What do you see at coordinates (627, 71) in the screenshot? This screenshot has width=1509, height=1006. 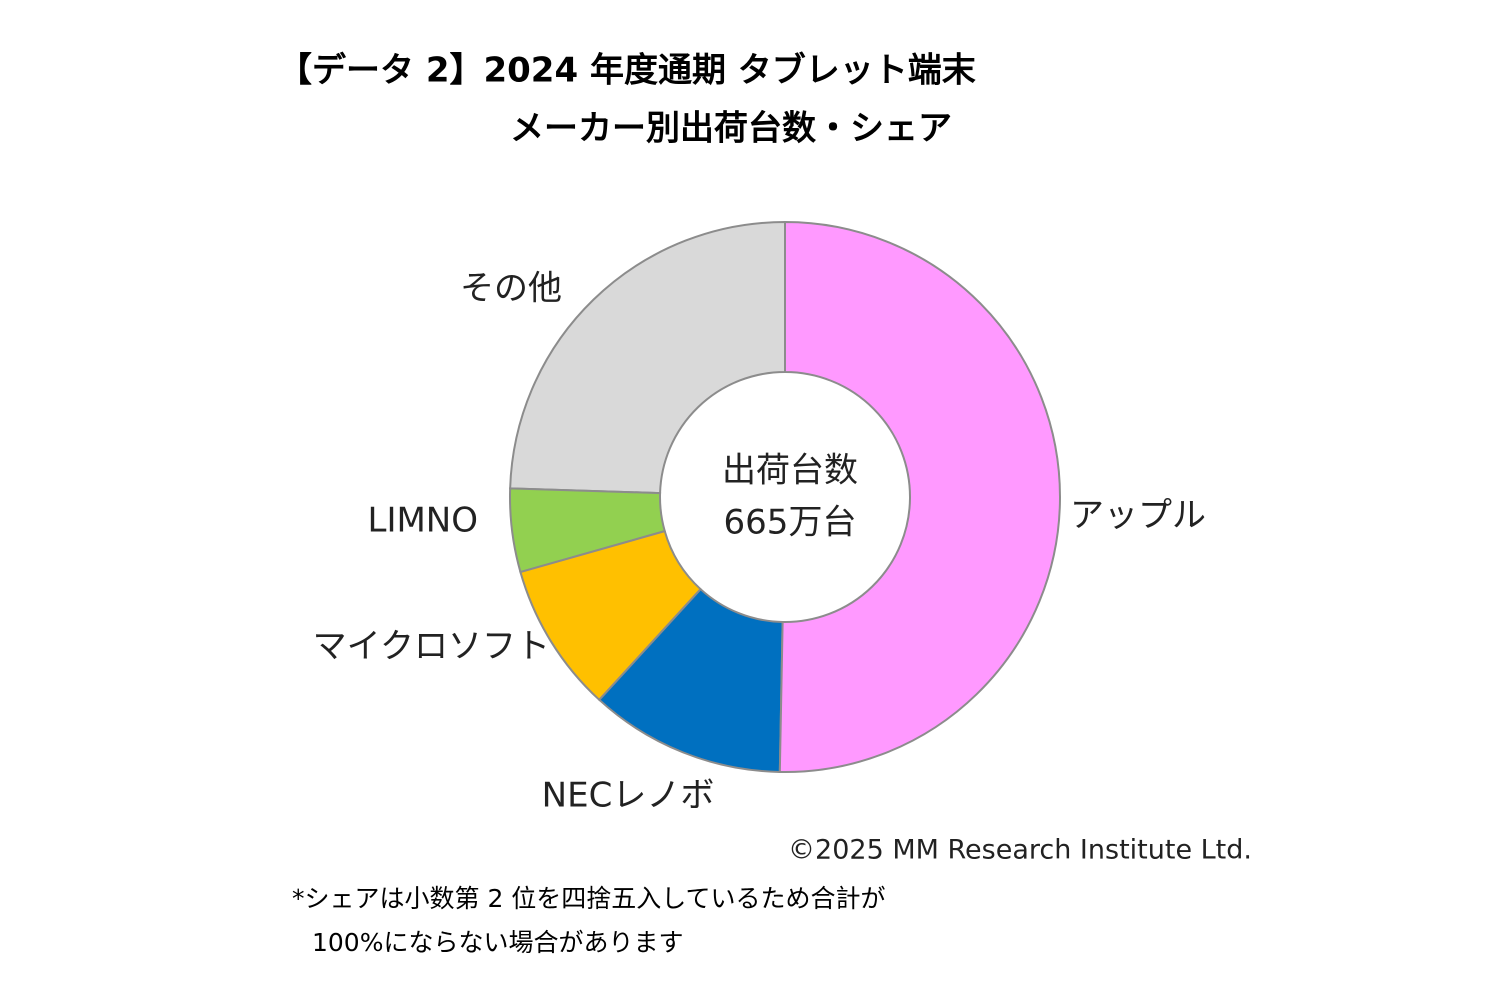 I see `chart-title: 【データ 2】2024 年度通期 タブレット端末` at bounding box center [627, 71].